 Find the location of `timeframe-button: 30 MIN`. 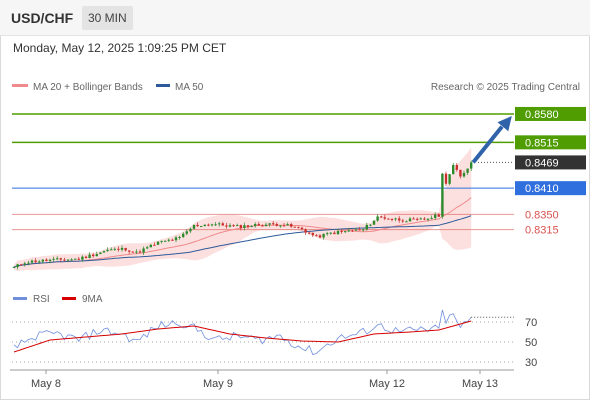

timeframe-button: 30 MIN is located at coordinates (107, 18).